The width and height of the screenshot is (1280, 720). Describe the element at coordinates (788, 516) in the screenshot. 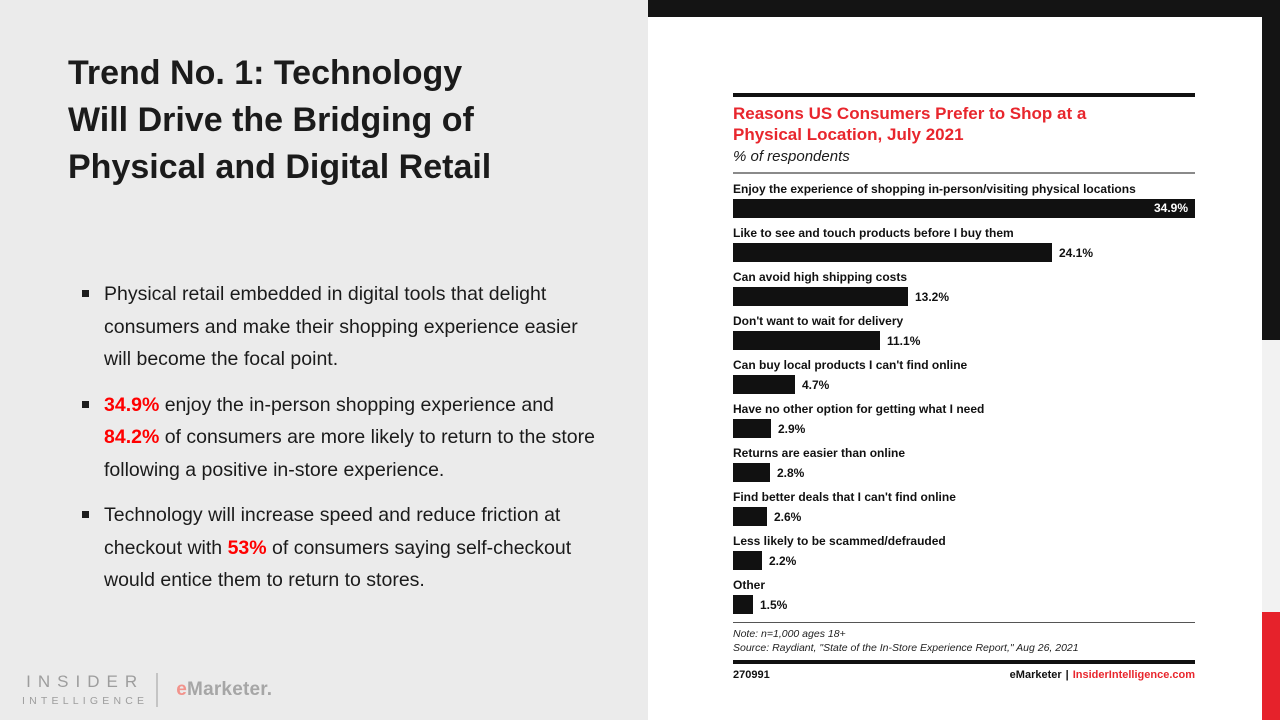

I see `bar-value: 2.6%` at that location.